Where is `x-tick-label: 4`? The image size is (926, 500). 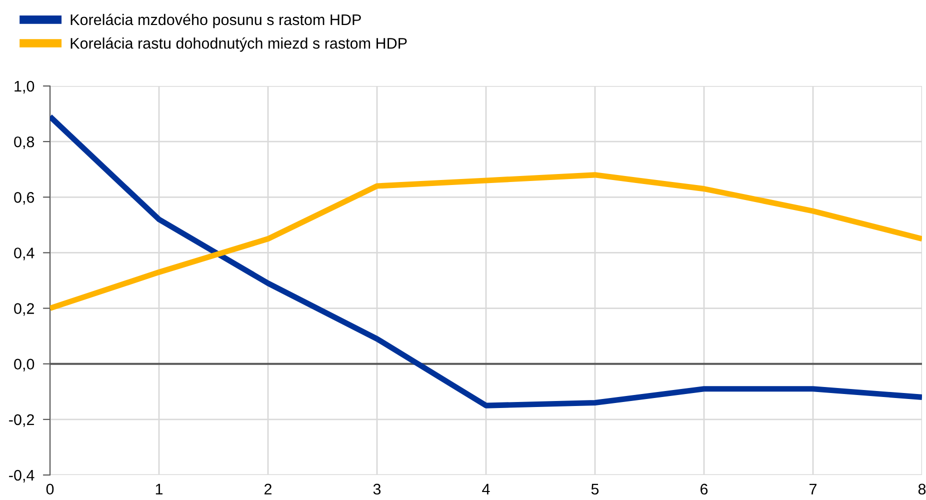
x-tick-label: 4 is located at coordinates (486, 489).